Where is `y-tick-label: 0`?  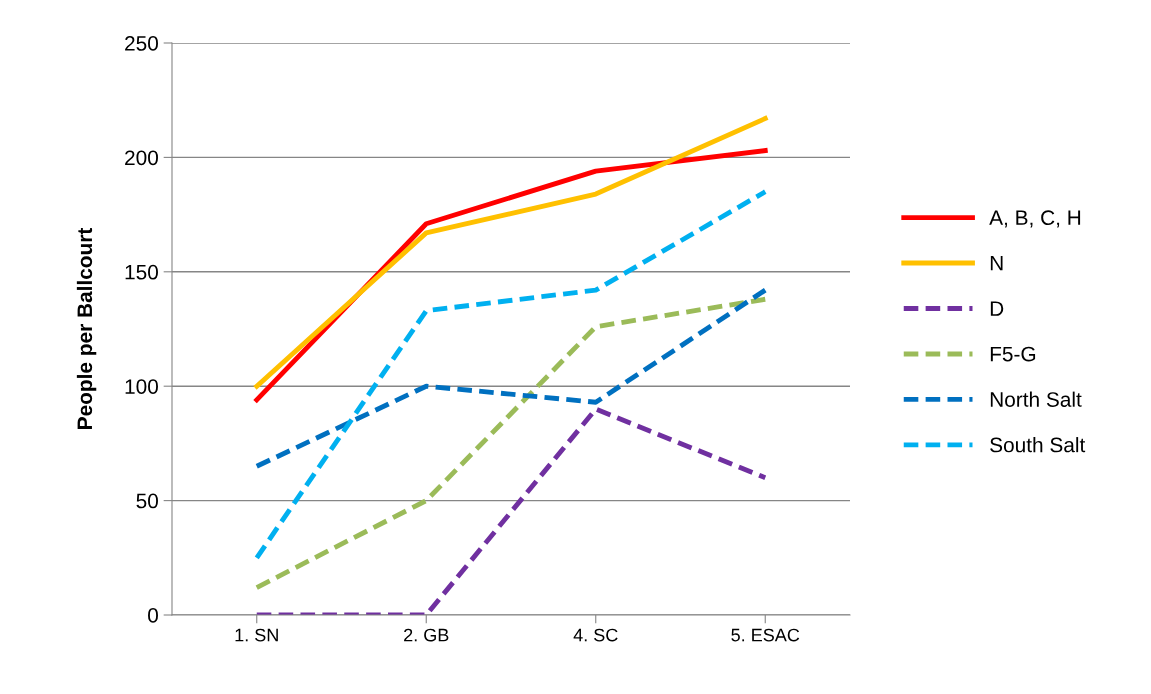 y-tick-label: 0 is located at coordinates (153, 615).